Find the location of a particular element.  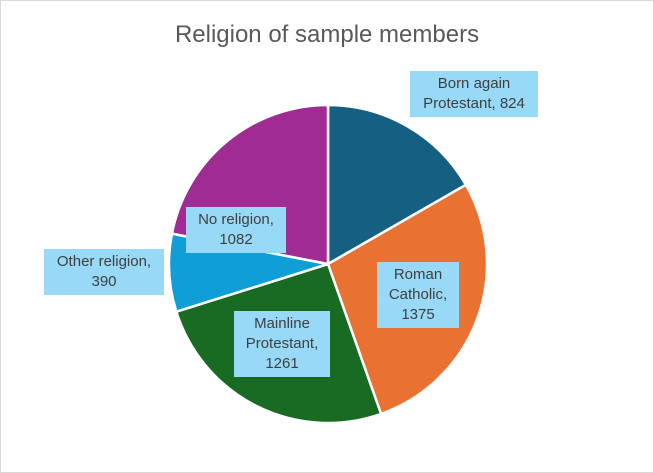

pie-slice-born-again-protestant is located at coordinates (397, 184).